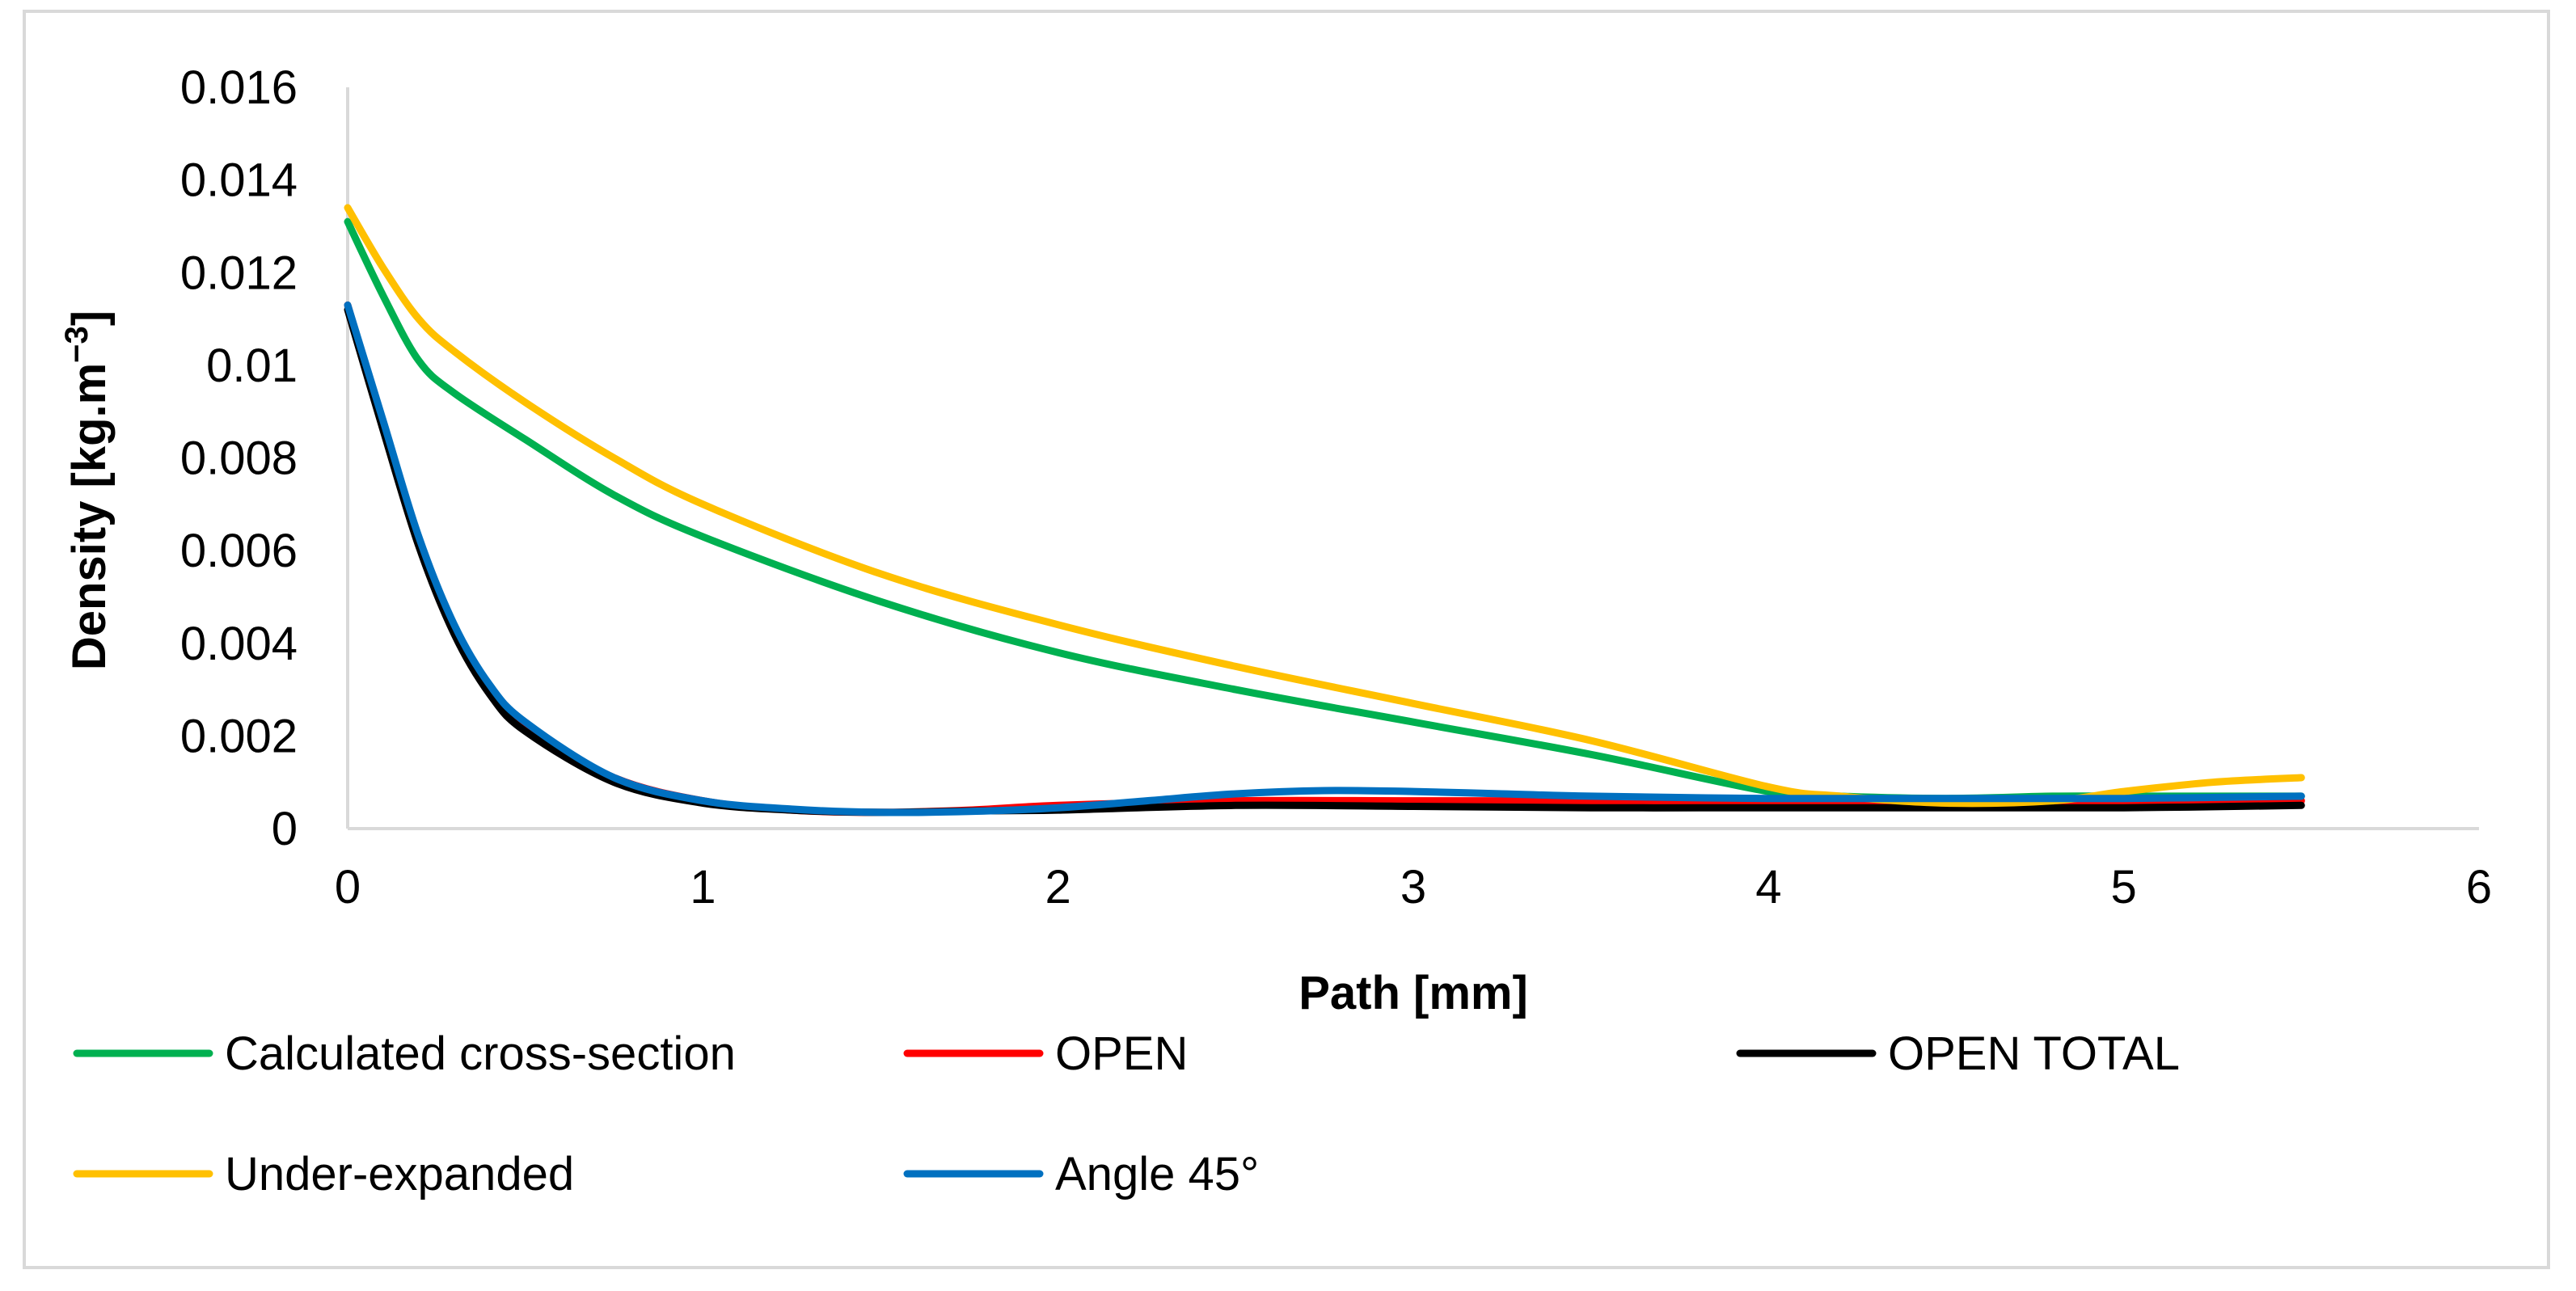  I want to click on legend-item-under-expanded: Under-expanded, so click(323, 1174).